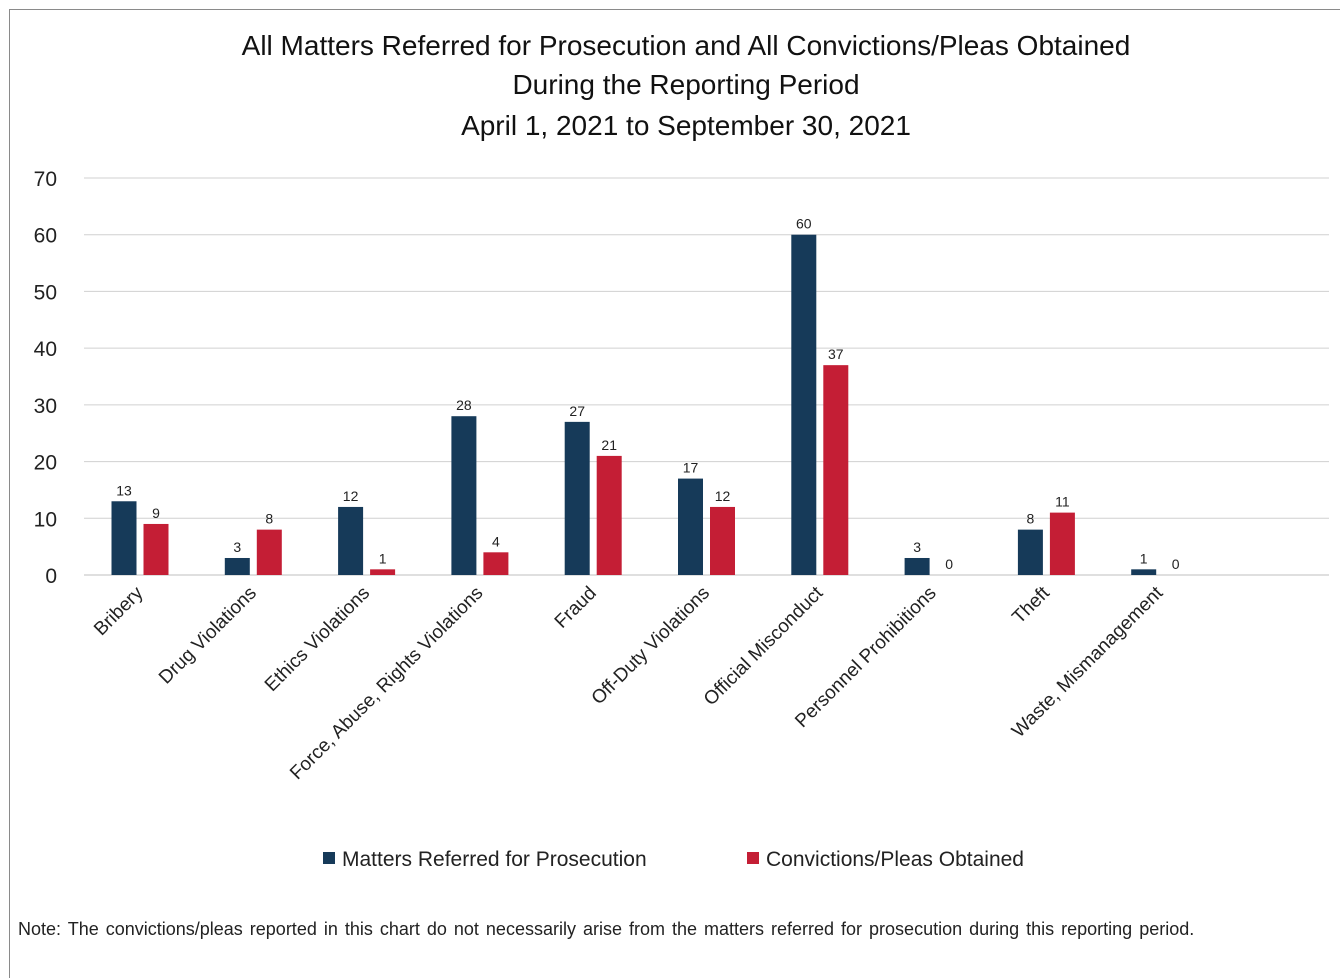  I want to click on y-tick-label: 0, so click(51, 576).